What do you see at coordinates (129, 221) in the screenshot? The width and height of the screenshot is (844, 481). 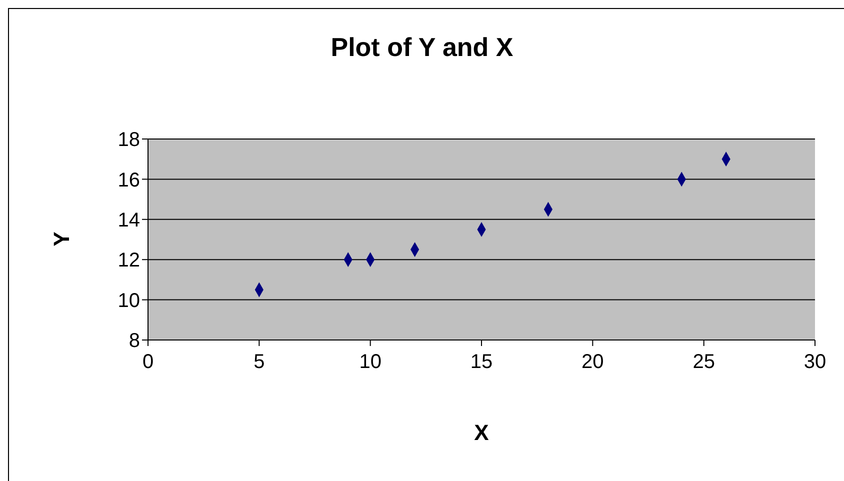 I see `y-tick-label: 14` at bounding box center [129, 221].